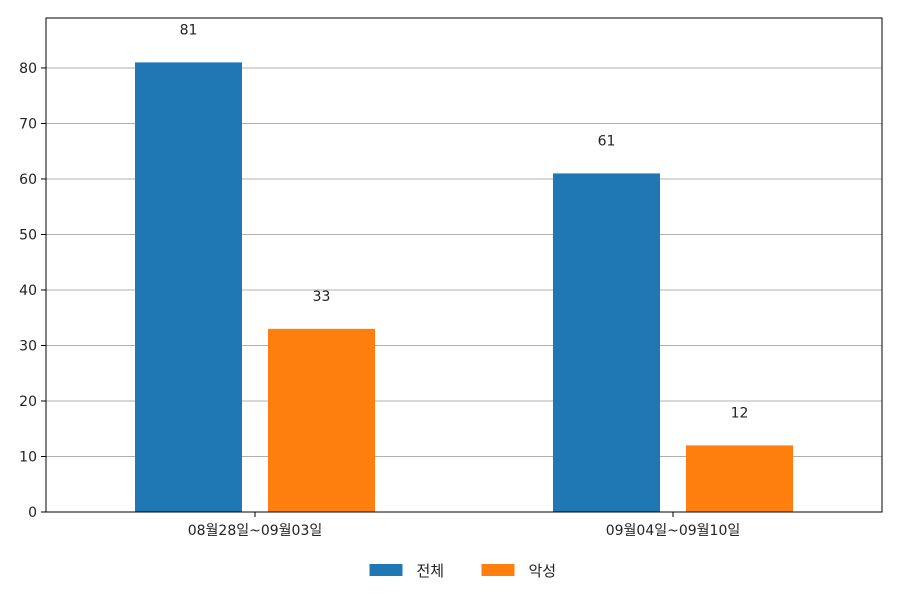  I want to click on y-axis: 0 10 20 30 40 50 60 70 80, so click(32, 291).